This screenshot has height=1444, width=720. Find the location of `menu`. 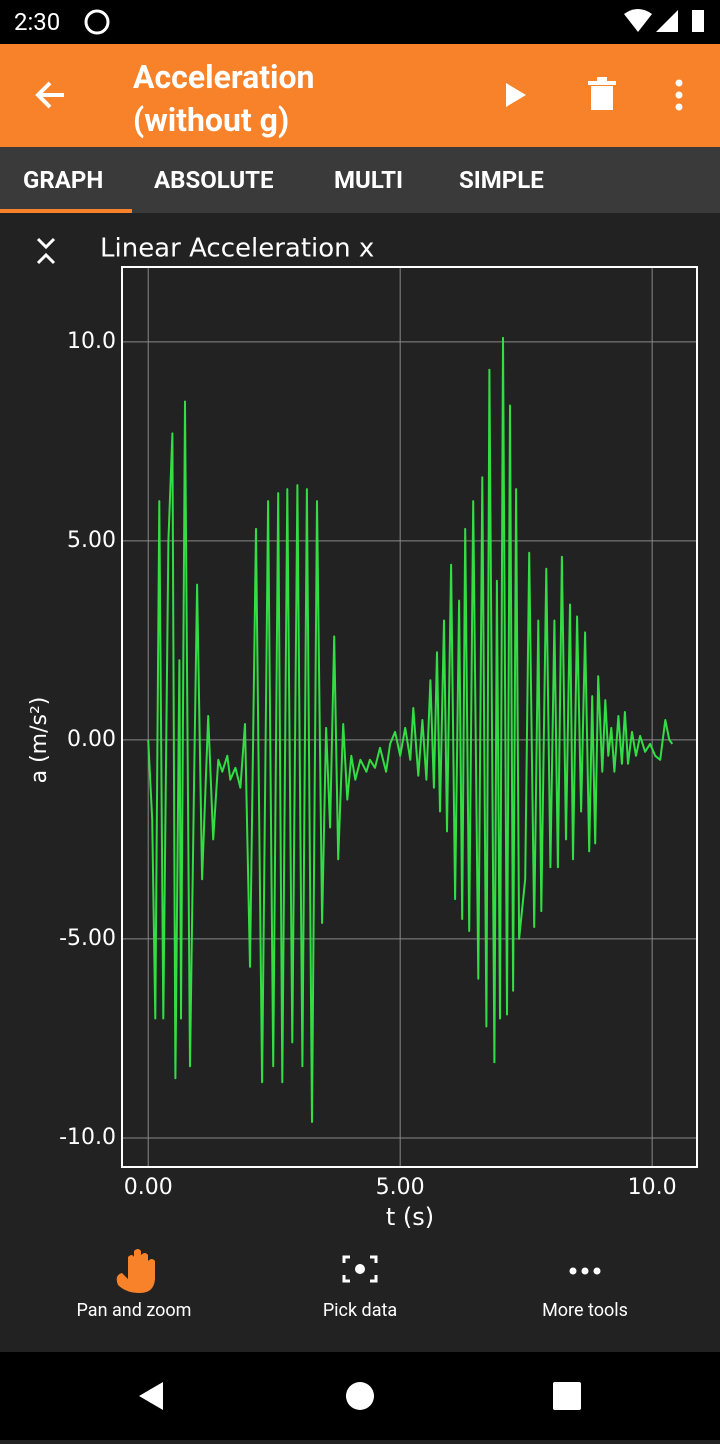

menu is located at coordinates (679, 95).